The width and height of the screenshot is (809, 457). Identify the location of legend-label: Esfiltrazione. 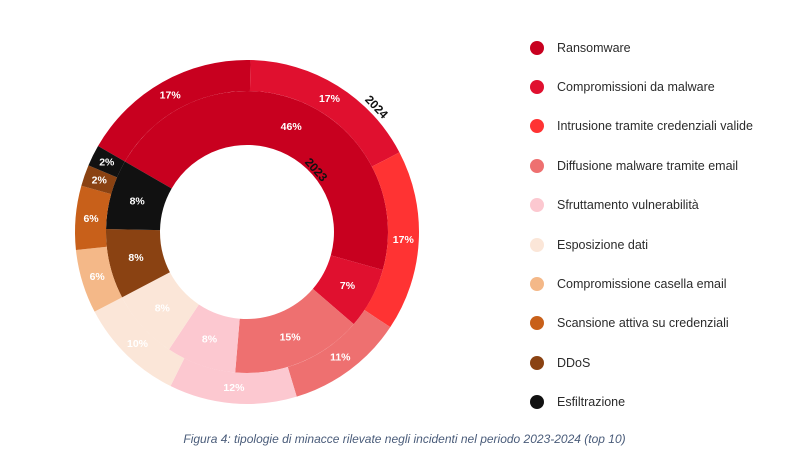
(591, 402).